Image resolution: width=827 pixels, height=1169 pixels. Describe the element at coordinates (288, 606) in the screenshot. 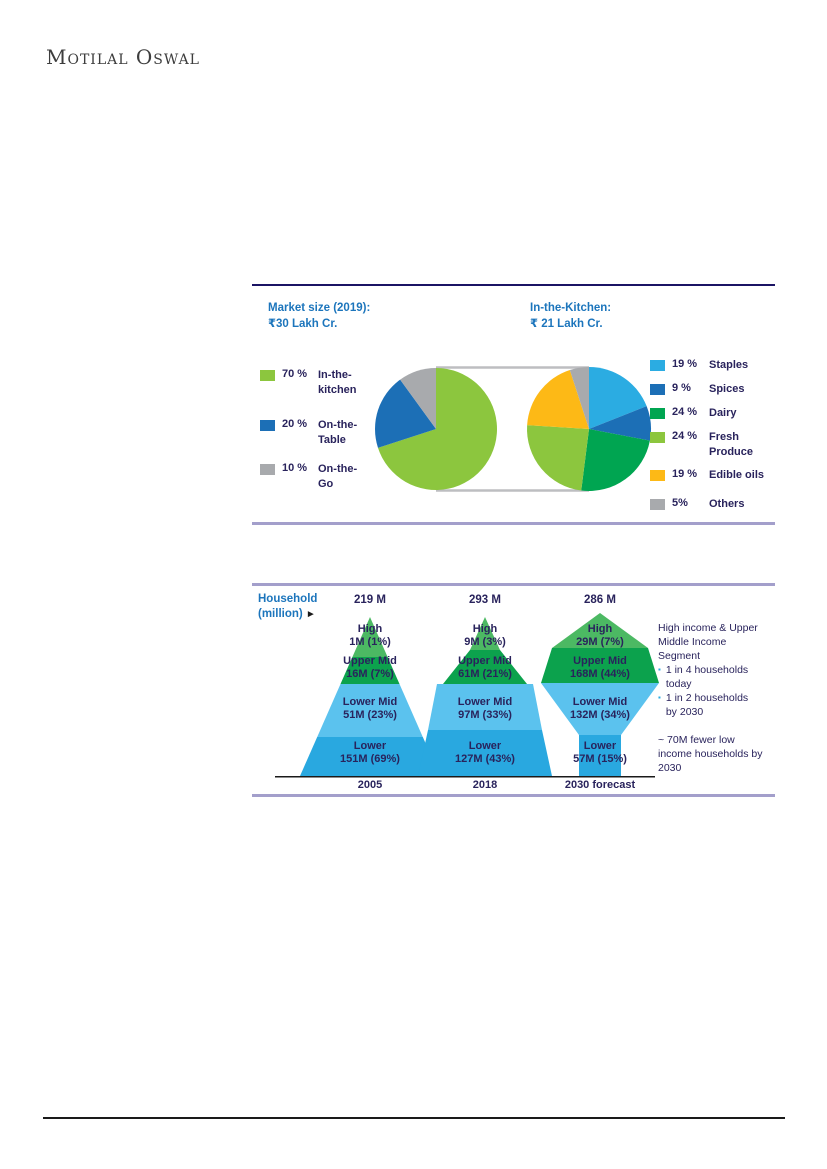

I see `household-axis-label: Household (million) ►` at that location.